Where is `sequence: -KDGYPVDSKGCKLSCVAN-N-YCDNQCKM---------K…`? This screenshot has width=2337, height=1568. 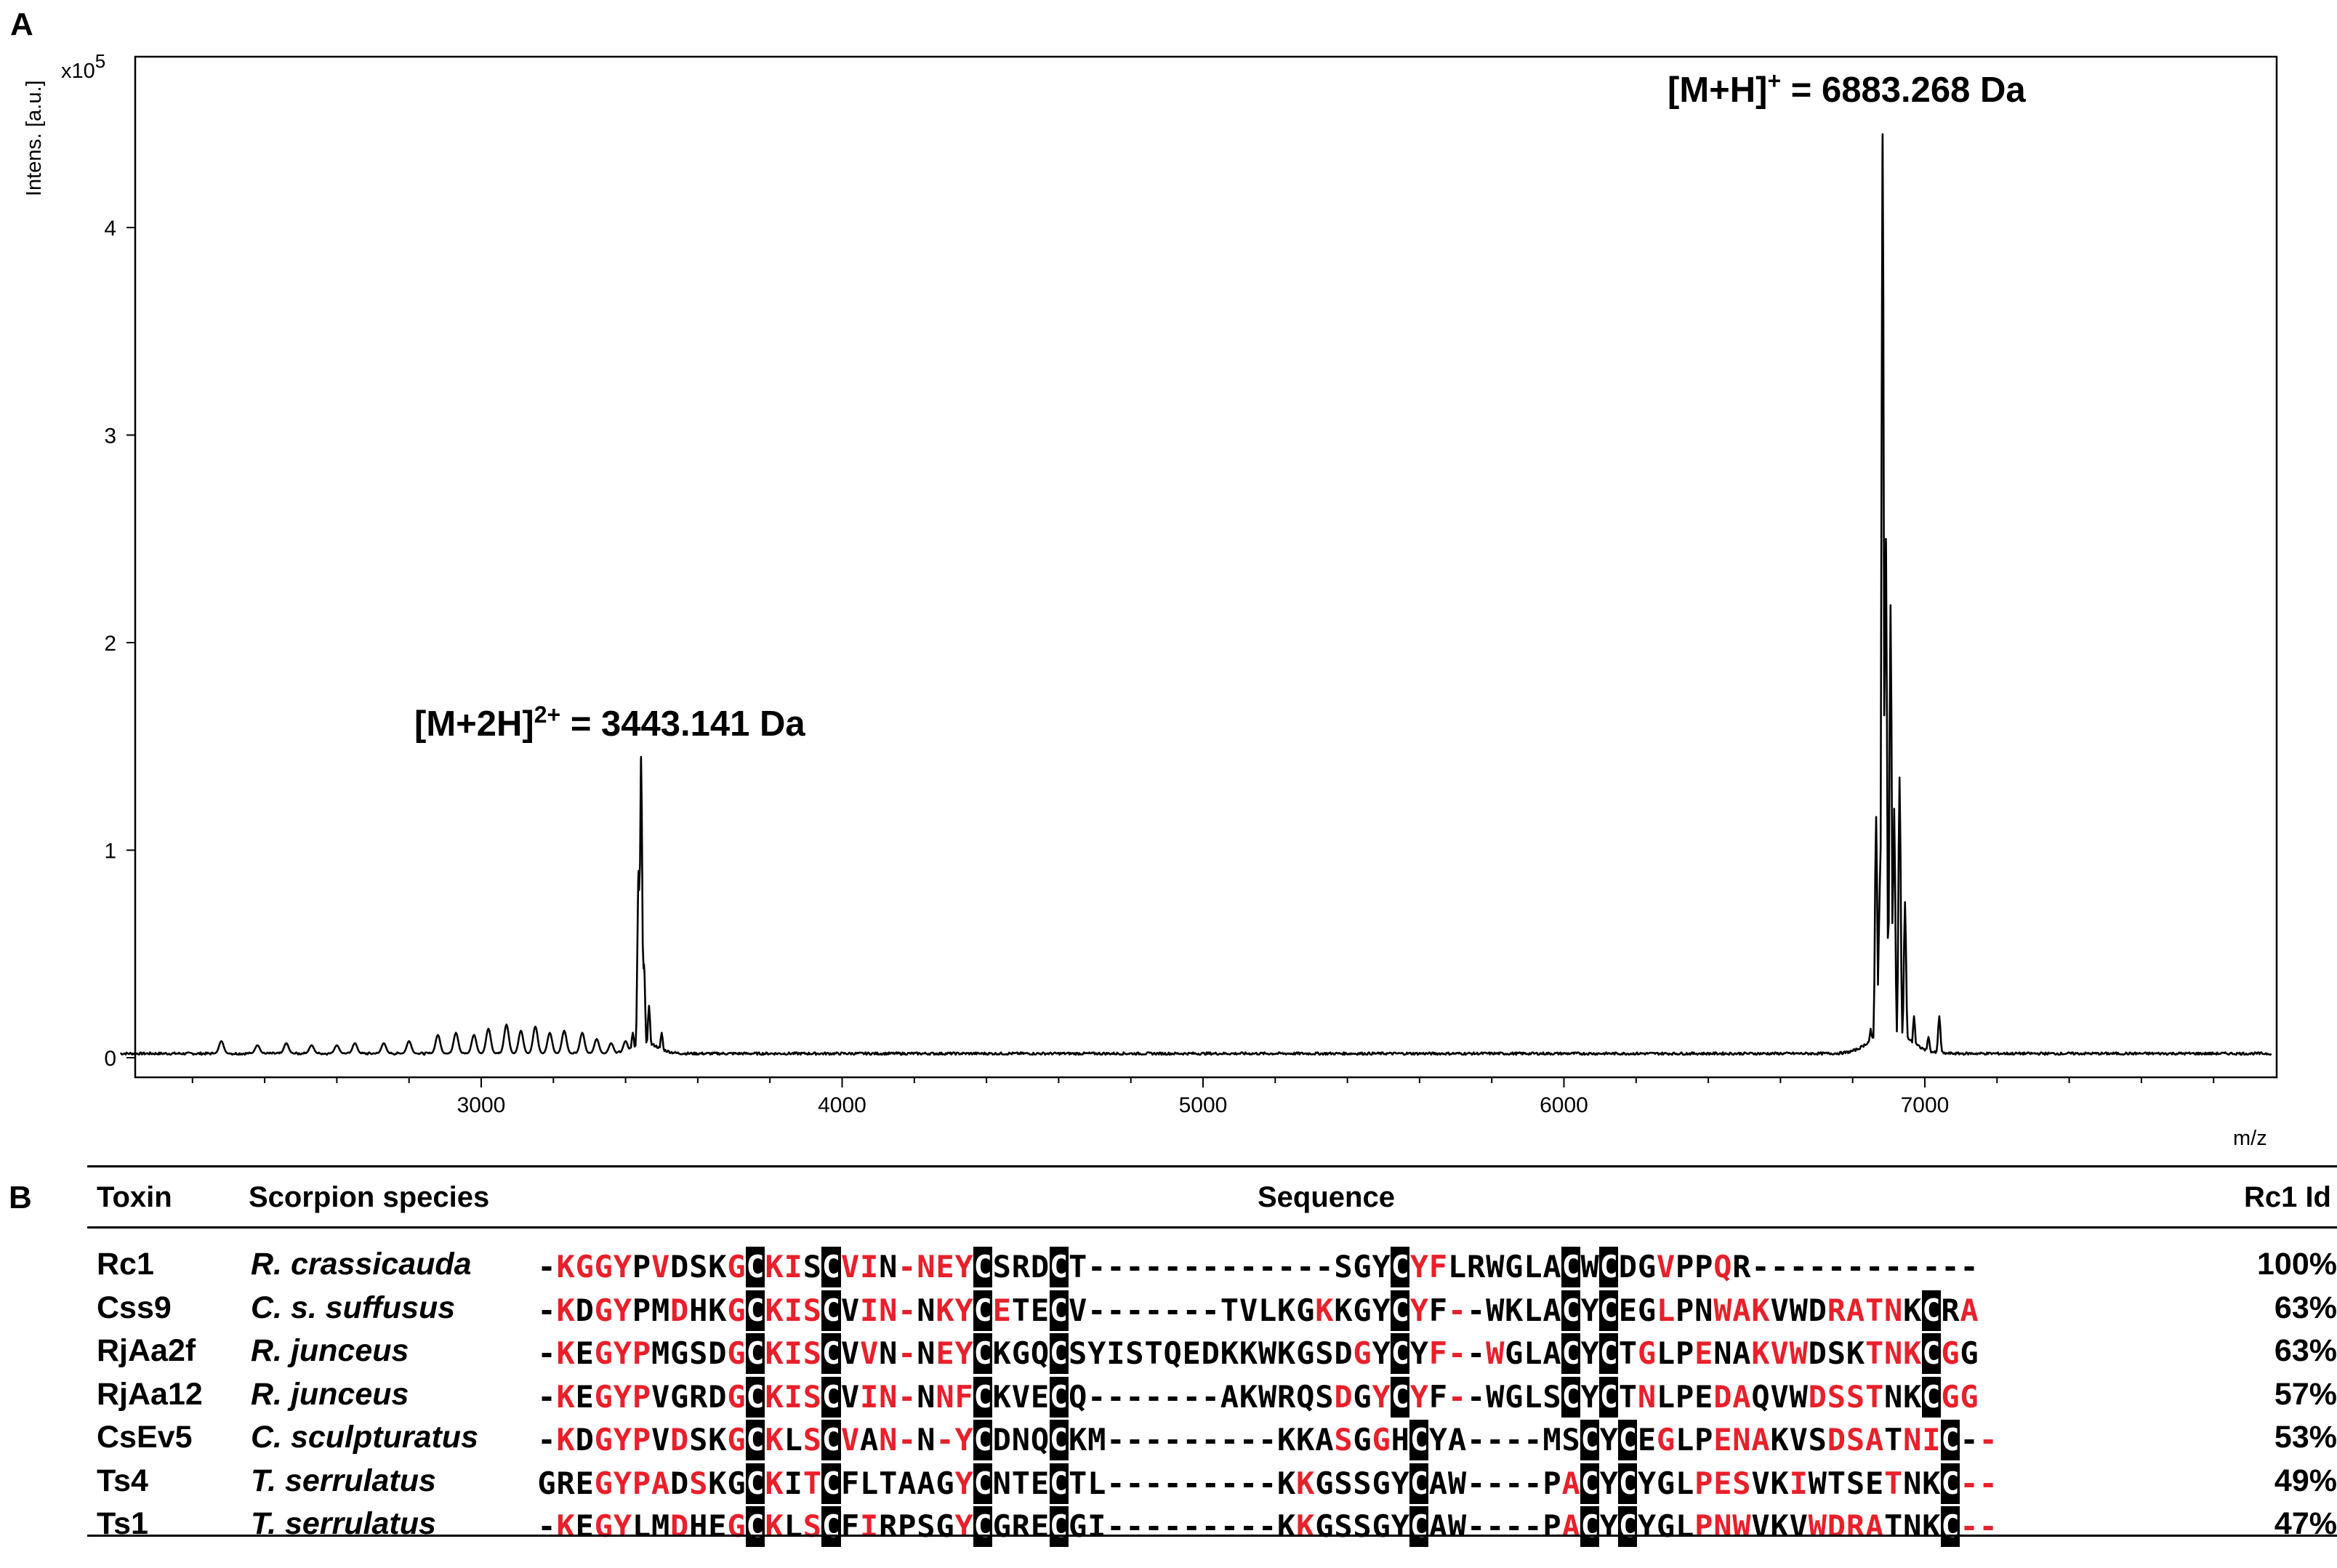
sequence: -KDGYPVDSKGCKLSCVAN-N-YCDNQCKM---------K… is located at coordinates (1267, 1440).